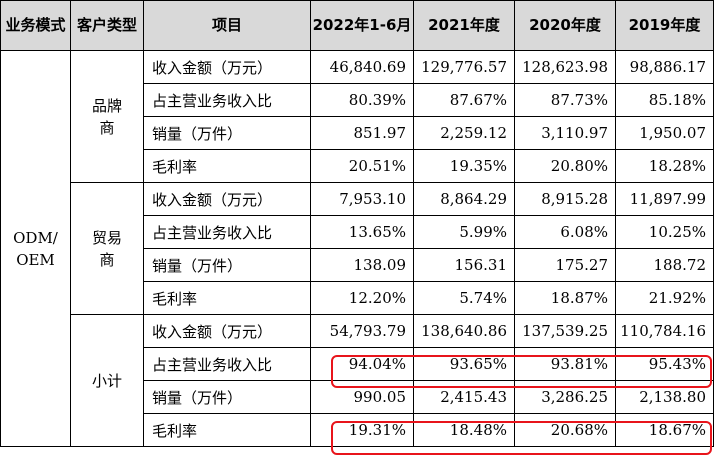 This screenshot has width=714, height=455. Describe the element at coordinates (664, 166) in the screenshot. I see `value-cell: 18.28%` at that location.